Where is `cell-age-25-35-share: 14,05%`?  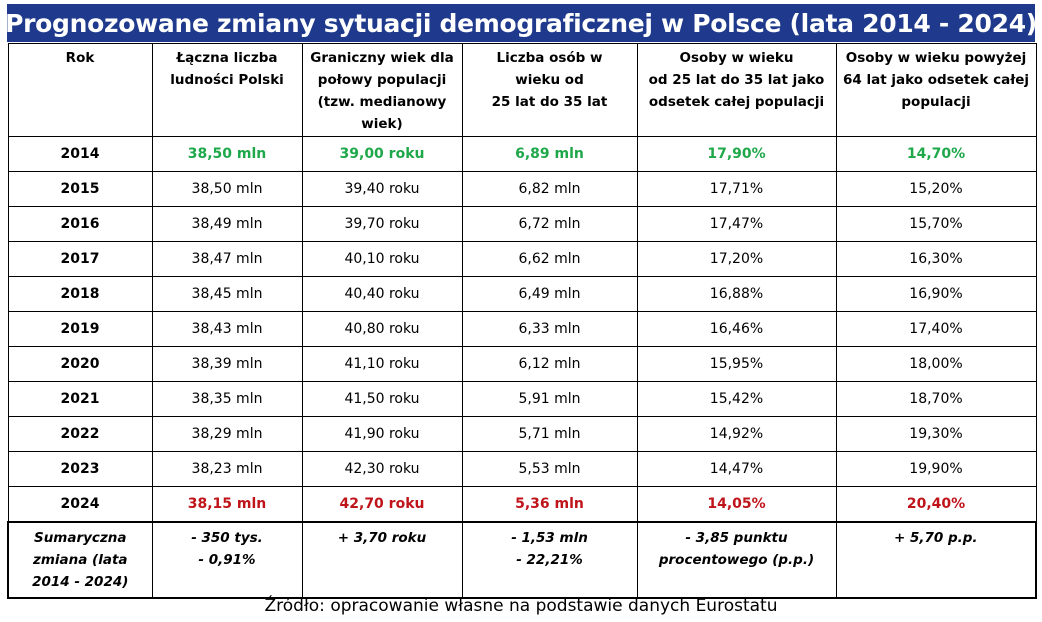
cell-age-25-35-share: 14,05% is located at coordinates (736, 504).